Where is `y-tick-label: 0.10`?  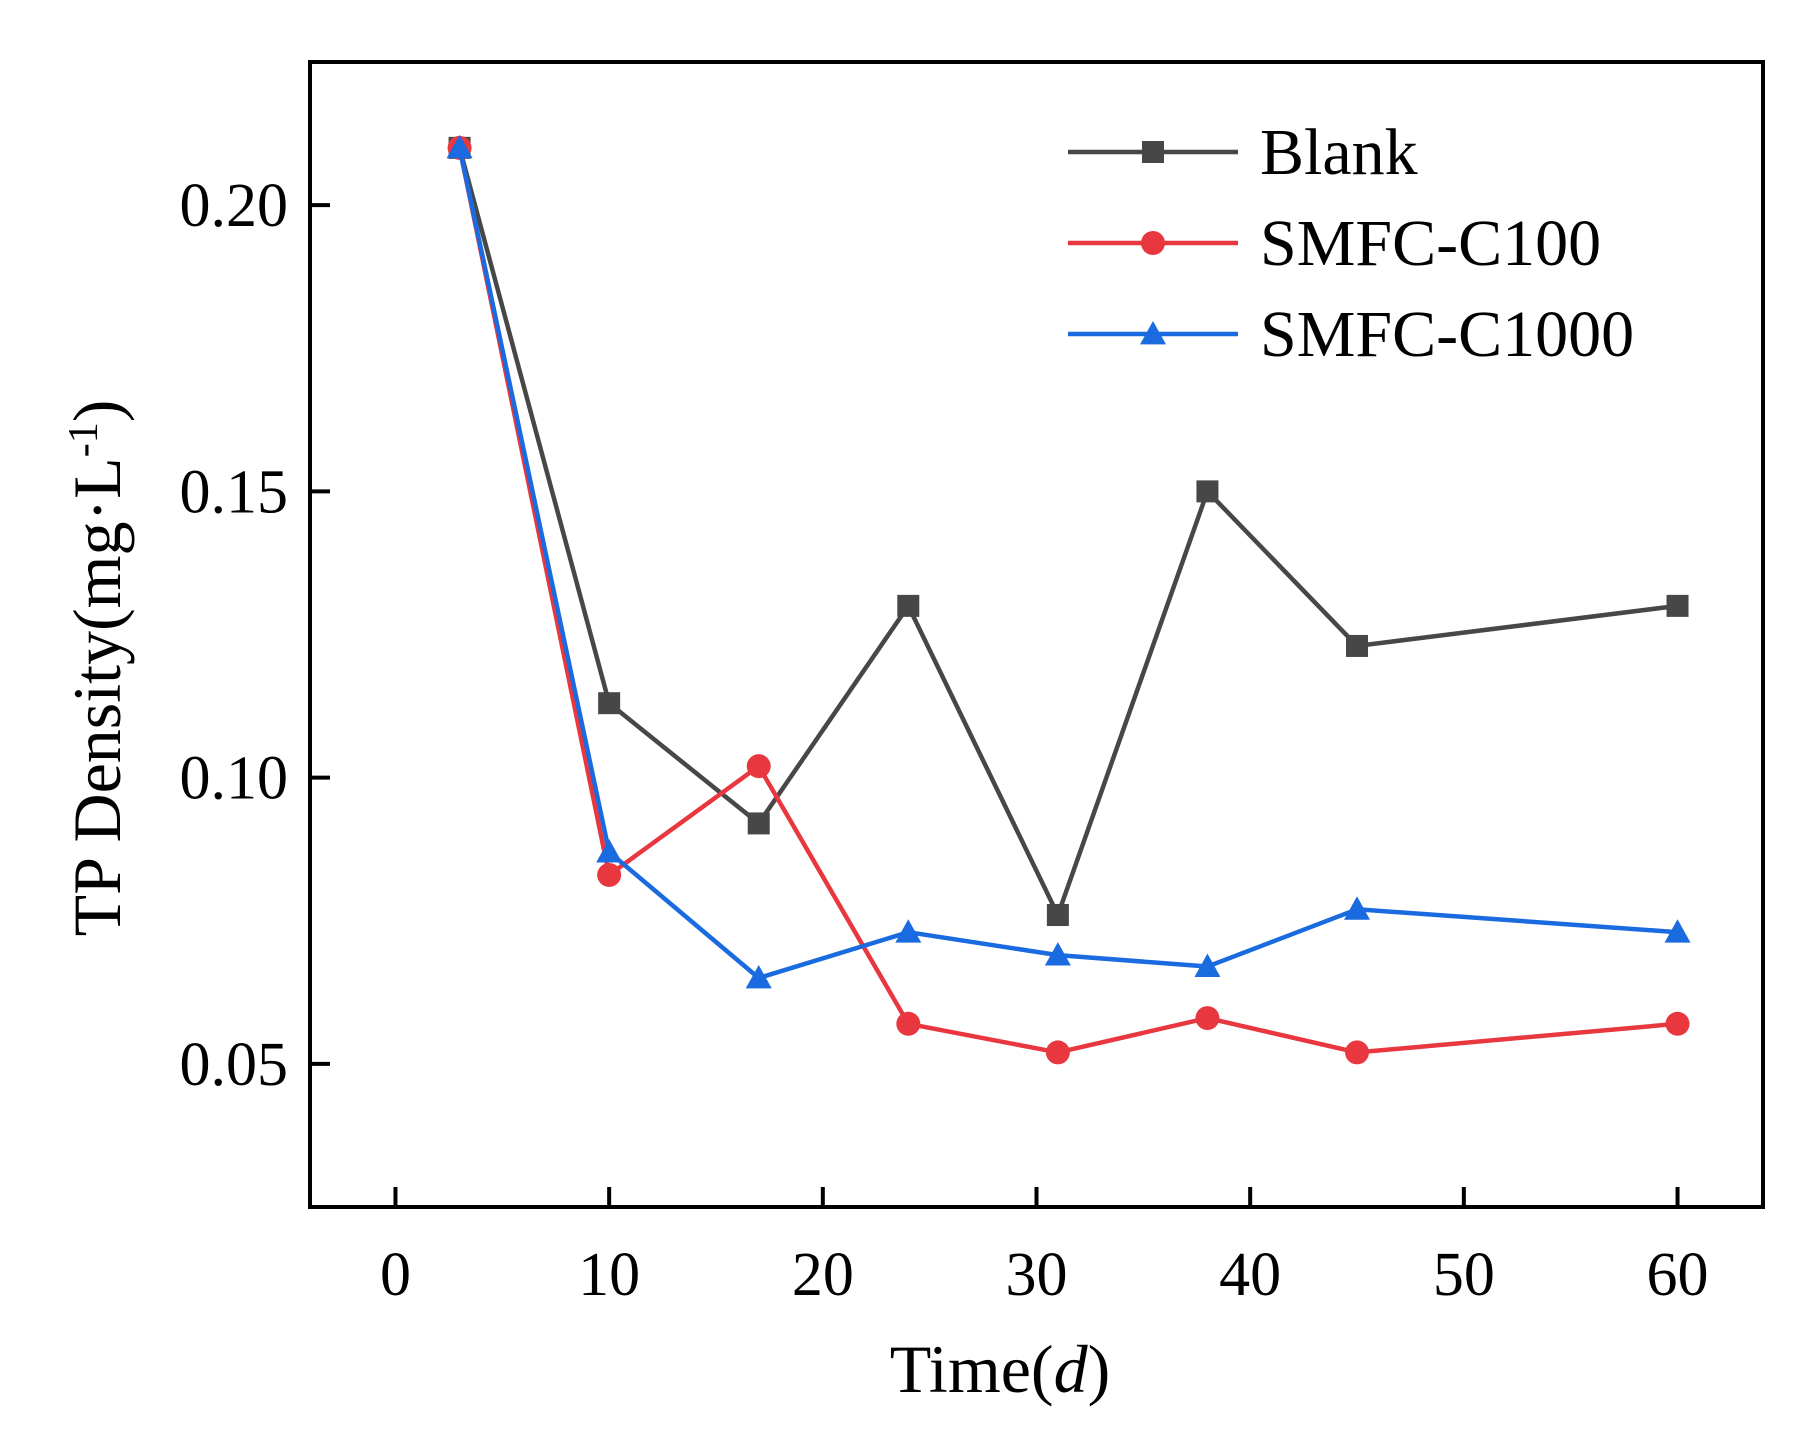 y-tick-label: 0.10 is located at coordinates (234, 779).